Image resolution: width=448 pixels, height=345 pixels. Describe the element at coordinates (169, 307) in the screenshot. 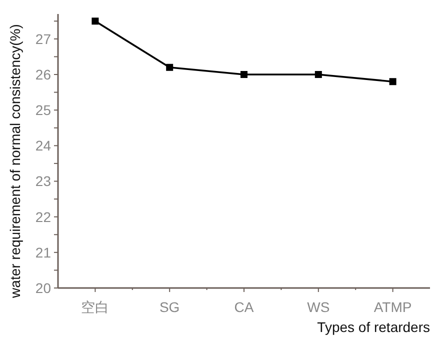

I see `x-tick-label: SG` at that location.